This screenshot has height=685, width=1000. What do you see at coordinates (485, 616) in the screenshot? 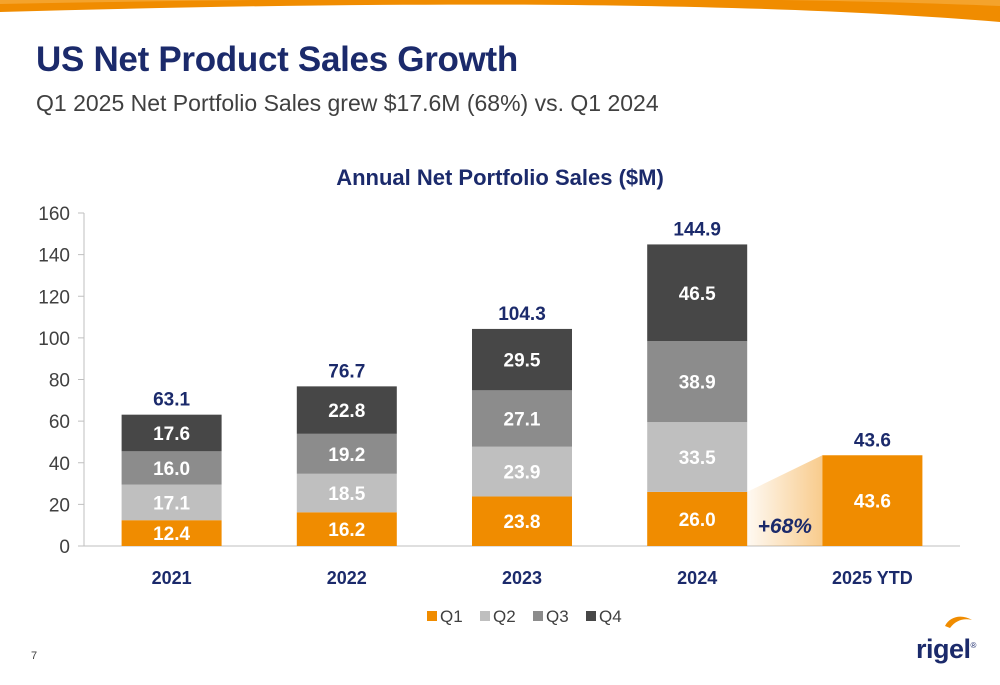
I see `legend-swatch-q2` at bounding box center [485, 616].